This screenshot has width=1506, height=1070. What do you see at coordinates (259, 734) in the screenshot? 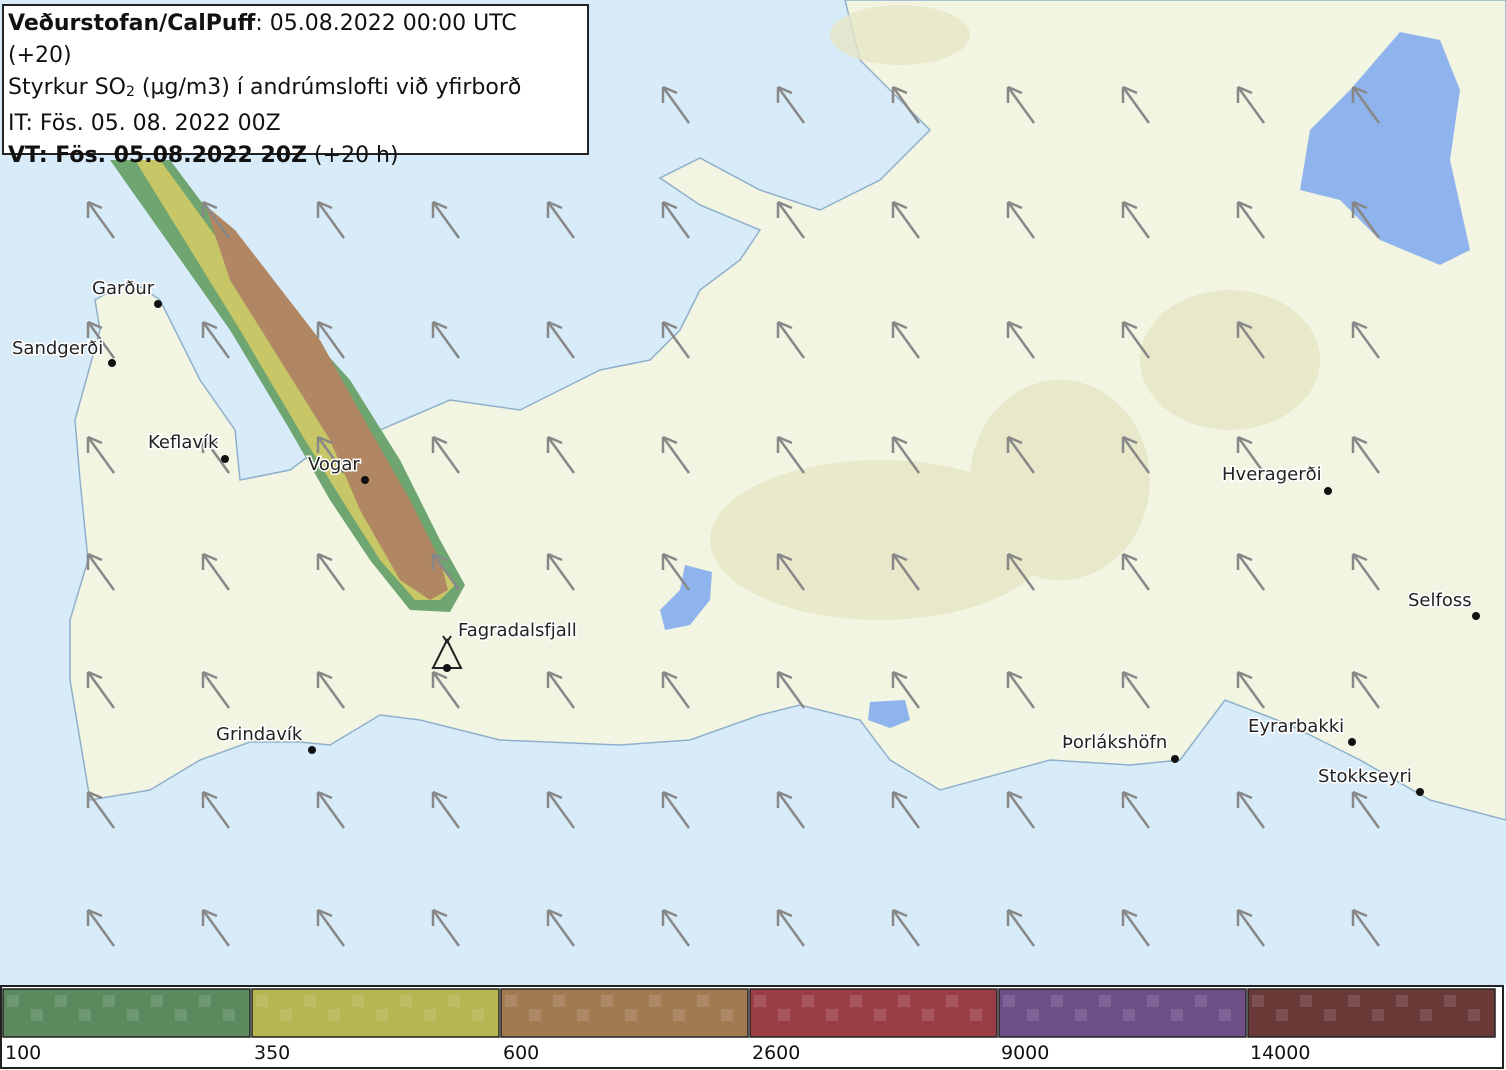
I see `place-label: Grindavík` at bounding box center [259, 734].